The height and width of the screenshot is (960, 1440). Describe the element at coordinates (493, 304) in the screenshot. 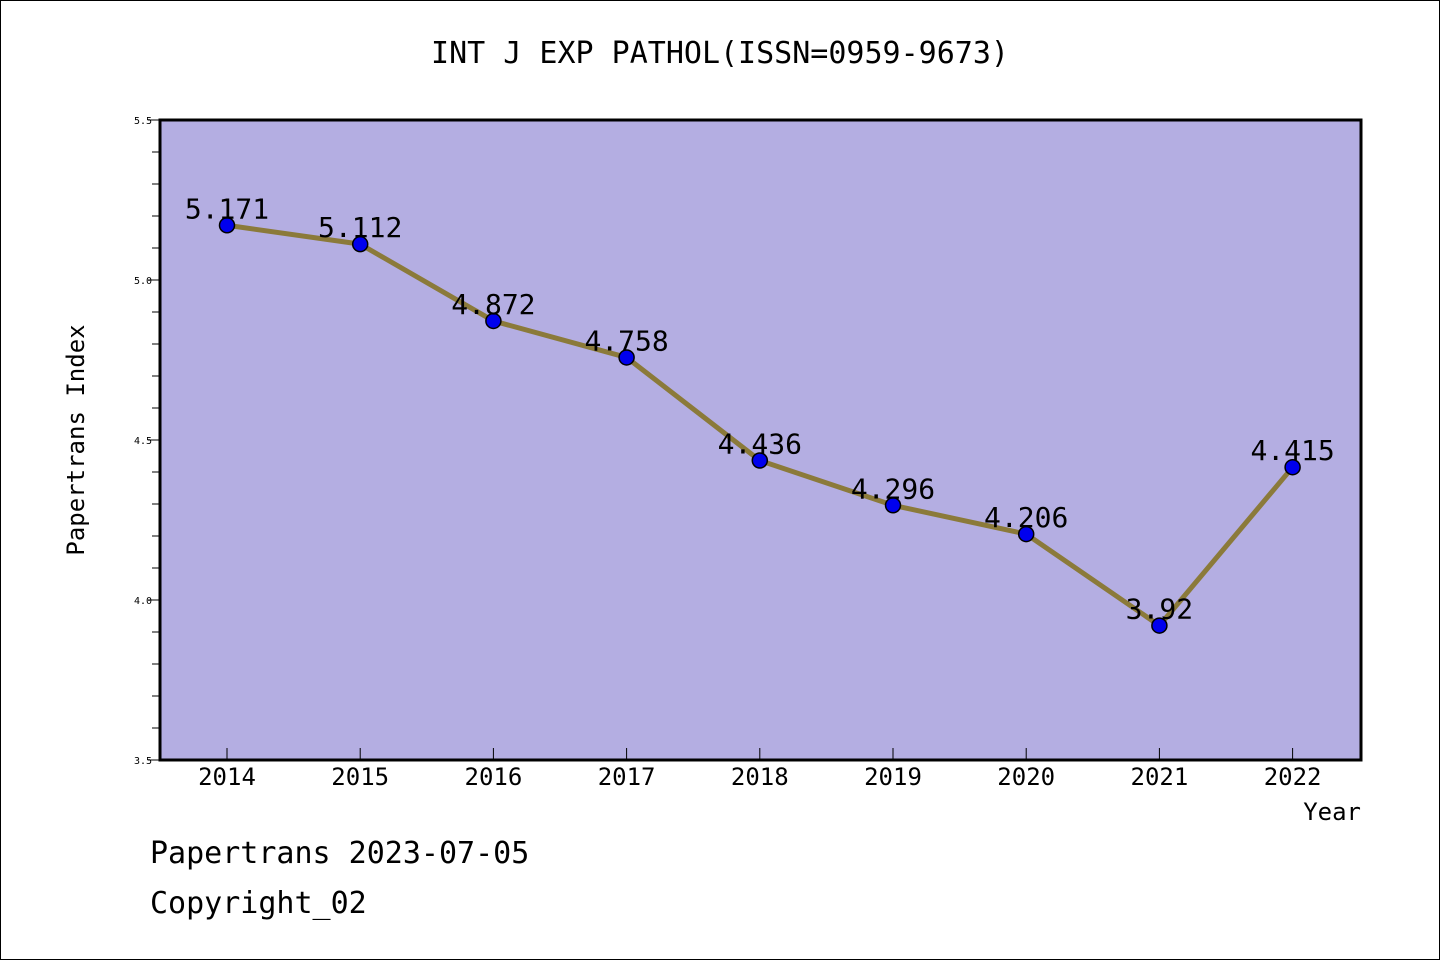

I see `data-label: 4.872` at that location.